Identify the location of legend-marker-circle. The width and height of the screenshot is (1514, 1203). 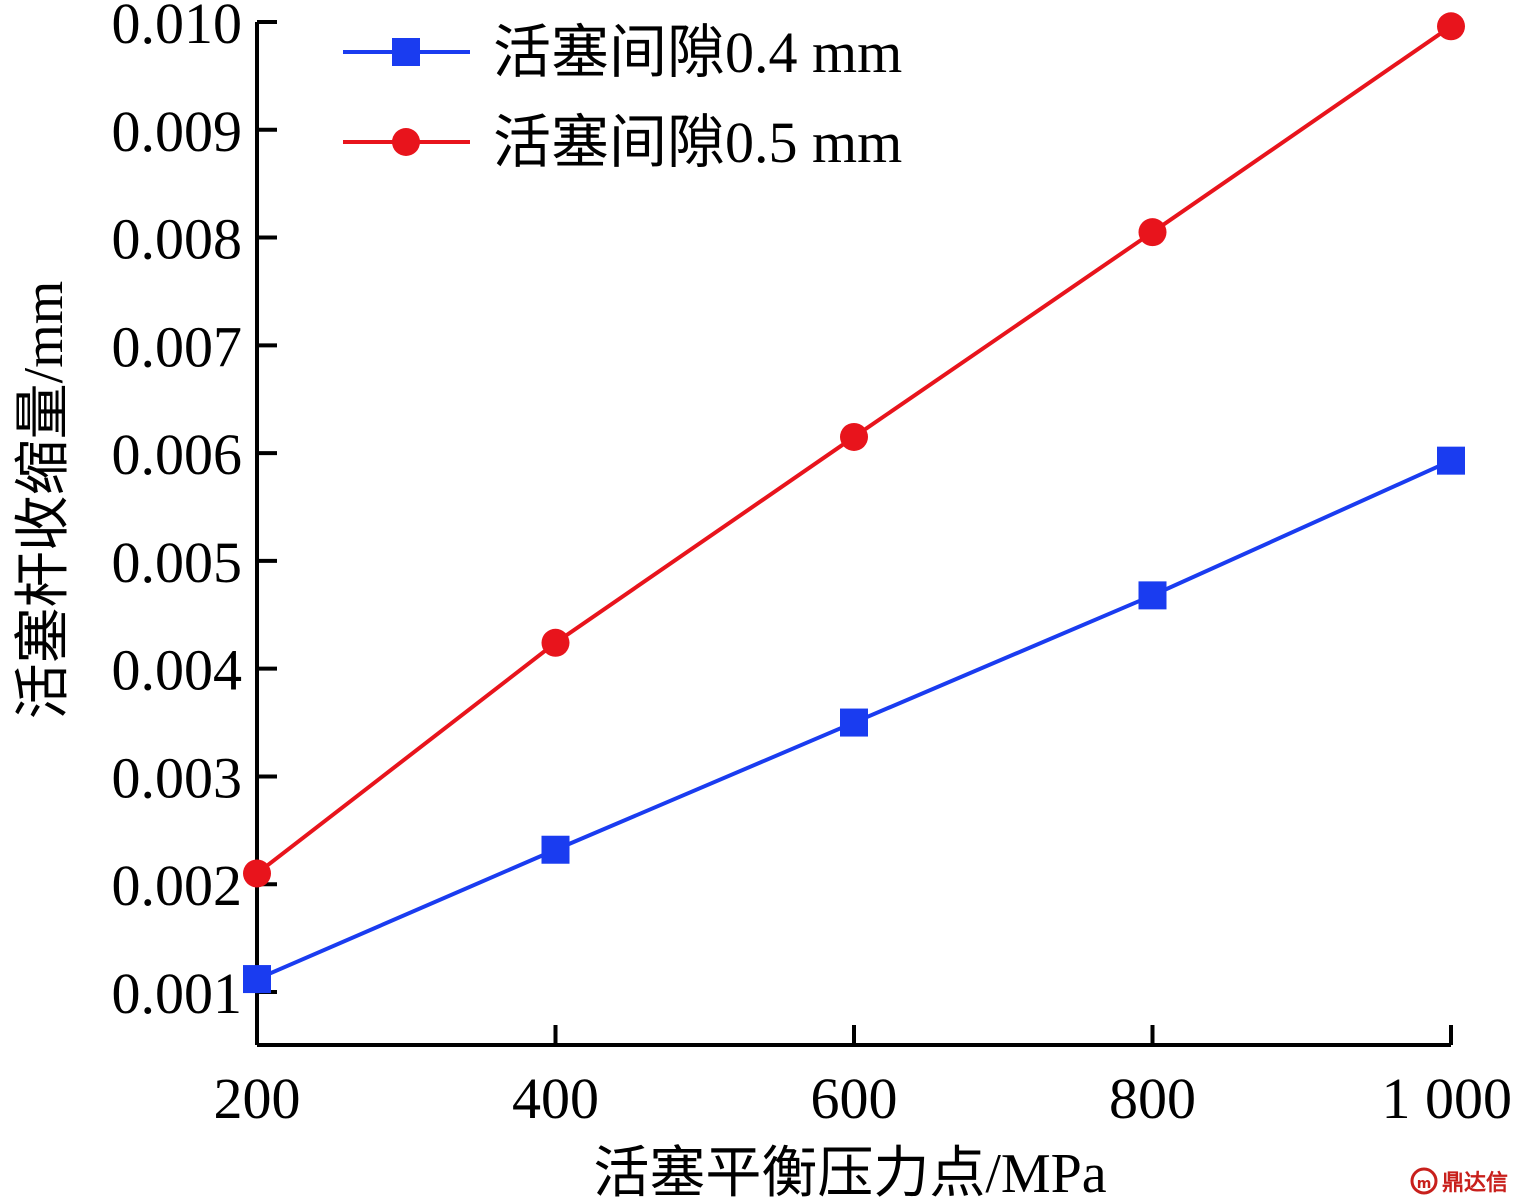
(406, 142).